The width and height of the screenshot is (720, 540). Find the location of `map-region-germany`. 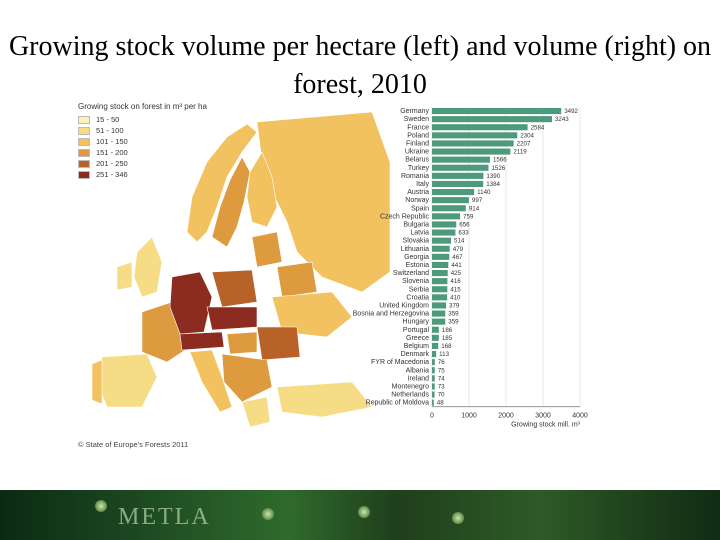

map-region-germany is located at coordinates (191, 303).